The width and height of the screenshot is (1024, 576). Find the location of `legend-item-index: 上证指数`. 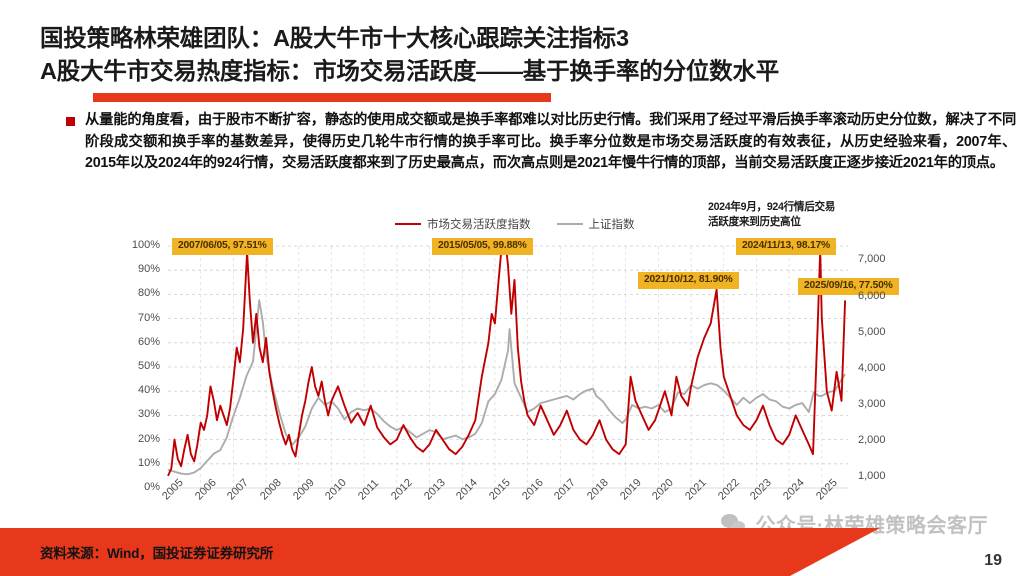

legend-item-index: 上证指数 is located at coordinates (595, 224).